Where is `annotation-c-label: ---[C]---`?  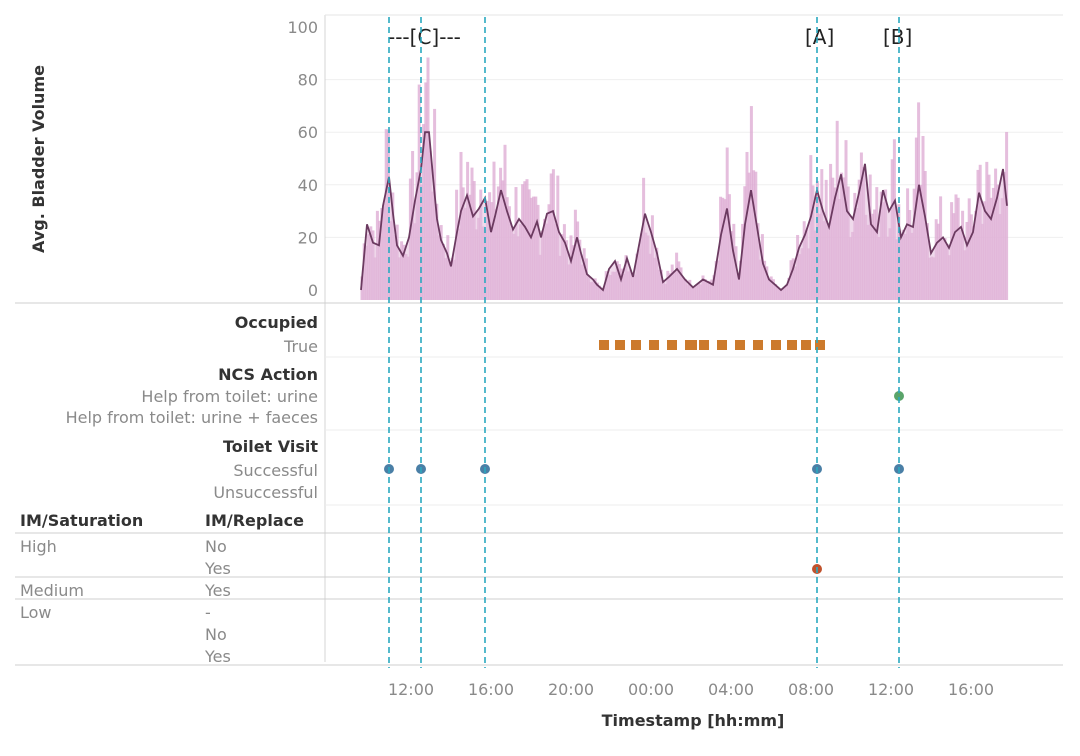
annotation-c-label: ---[C]--- is located at coordinates (424, 37).